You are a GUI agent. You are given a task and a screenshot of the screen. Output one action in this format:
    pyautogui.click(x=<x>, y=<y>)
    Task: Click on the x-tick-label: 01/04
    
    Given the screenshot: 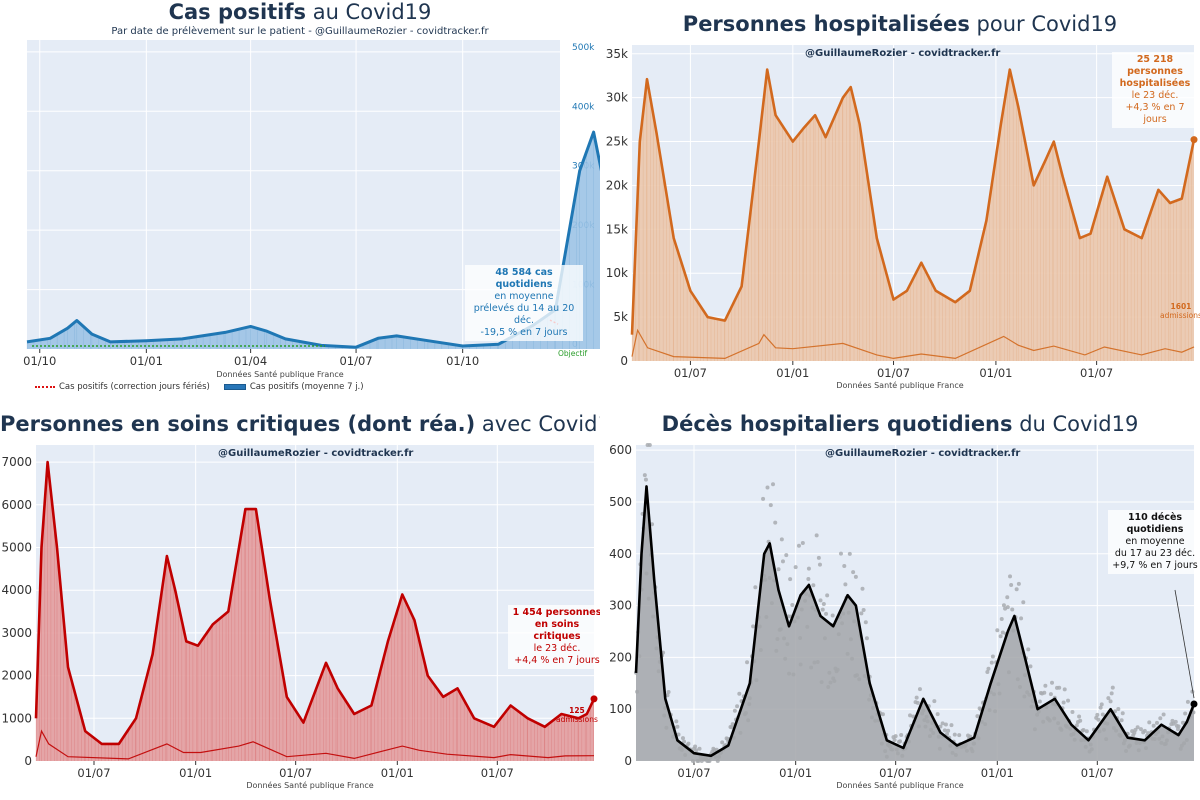 What is the action you would take?
    pyautogui.click(x=250, y=361)
    